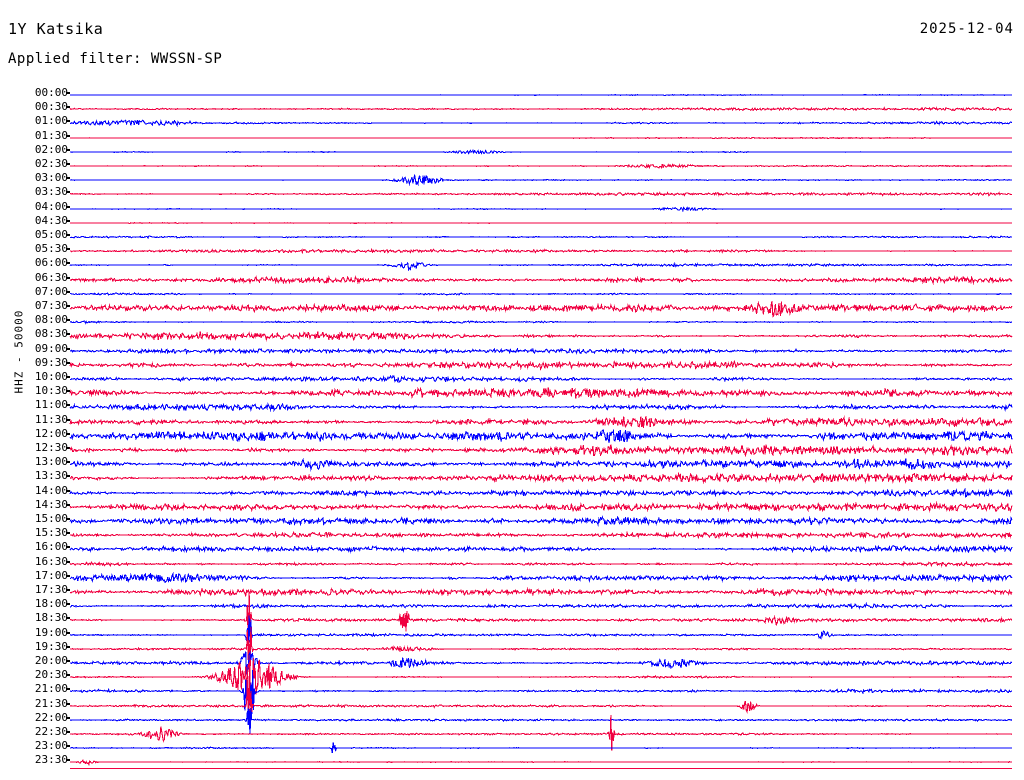 The image size is (1024, 780). I want to click on helicorder-row: 00:00, so click(512, 94).